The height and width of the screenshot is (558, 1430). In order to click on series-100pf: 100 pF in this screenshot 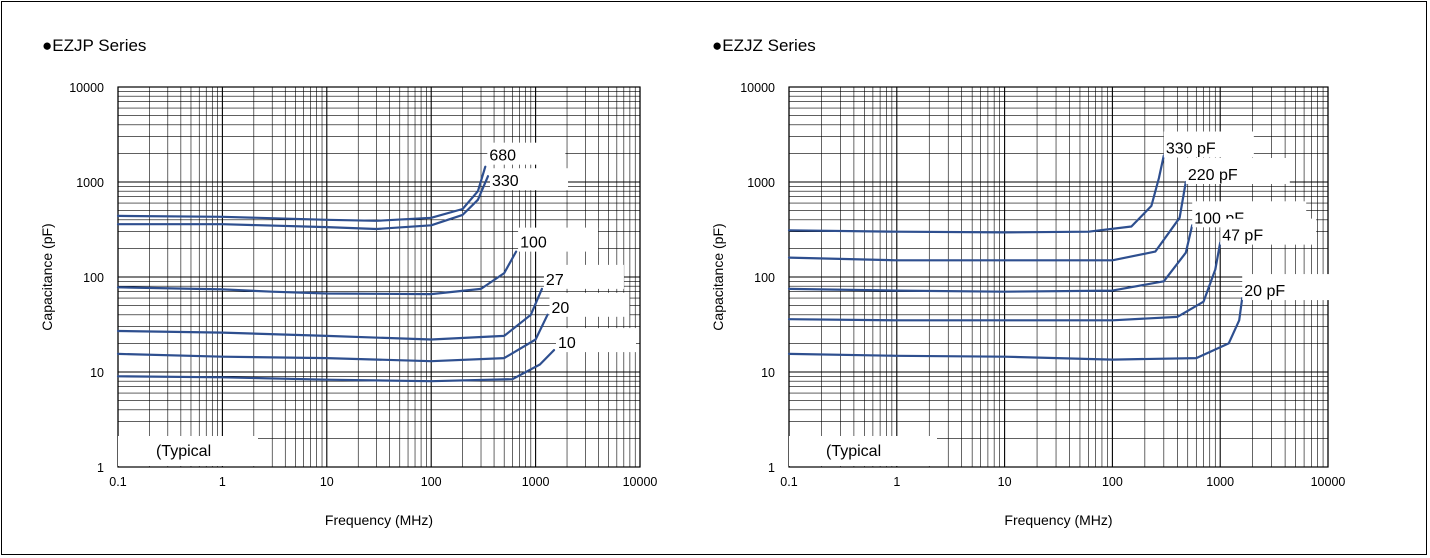, I will do `click(1047, 246)`.